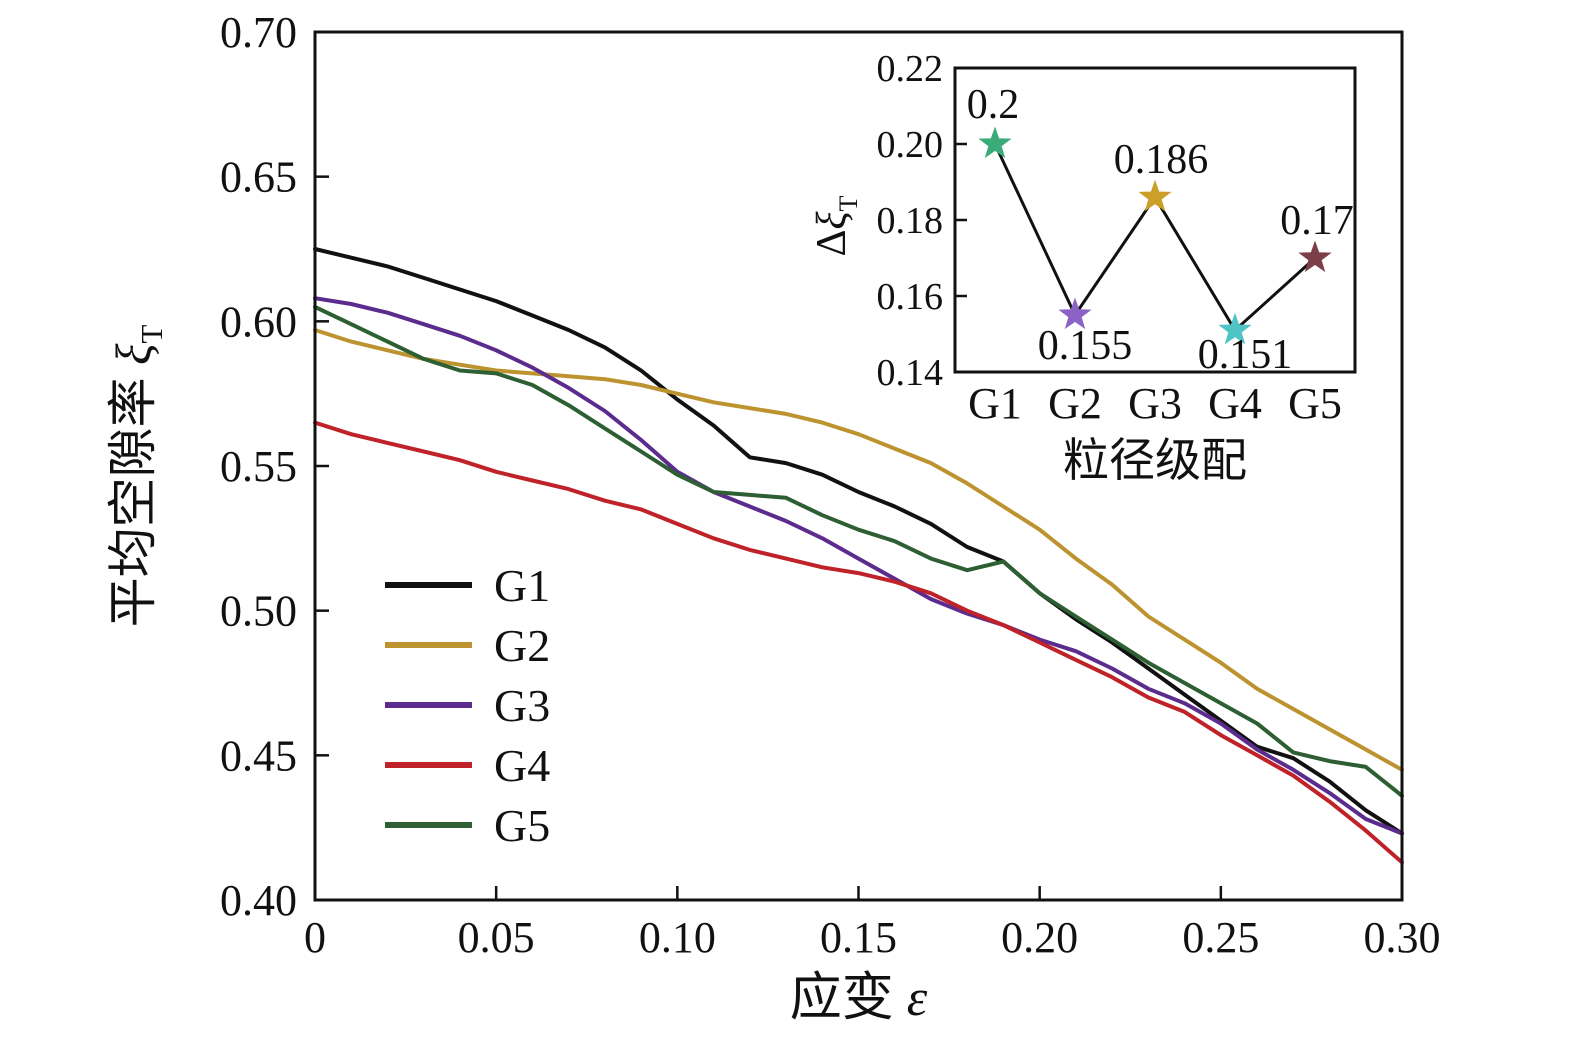  What do you see at coordinates (258, 321) in the screenshot?
I see `y-tick-label: 0.60` at bounding box center [258, 321].